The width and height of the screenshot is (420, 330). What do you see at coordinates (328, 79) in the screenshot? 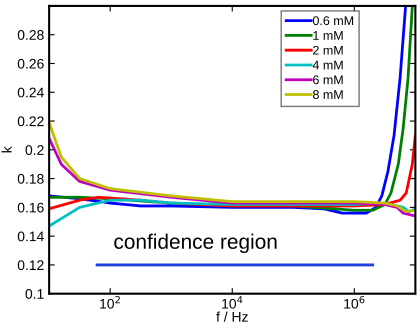
I see `legend-label: 6 mM` at bounding box center [328, 79].